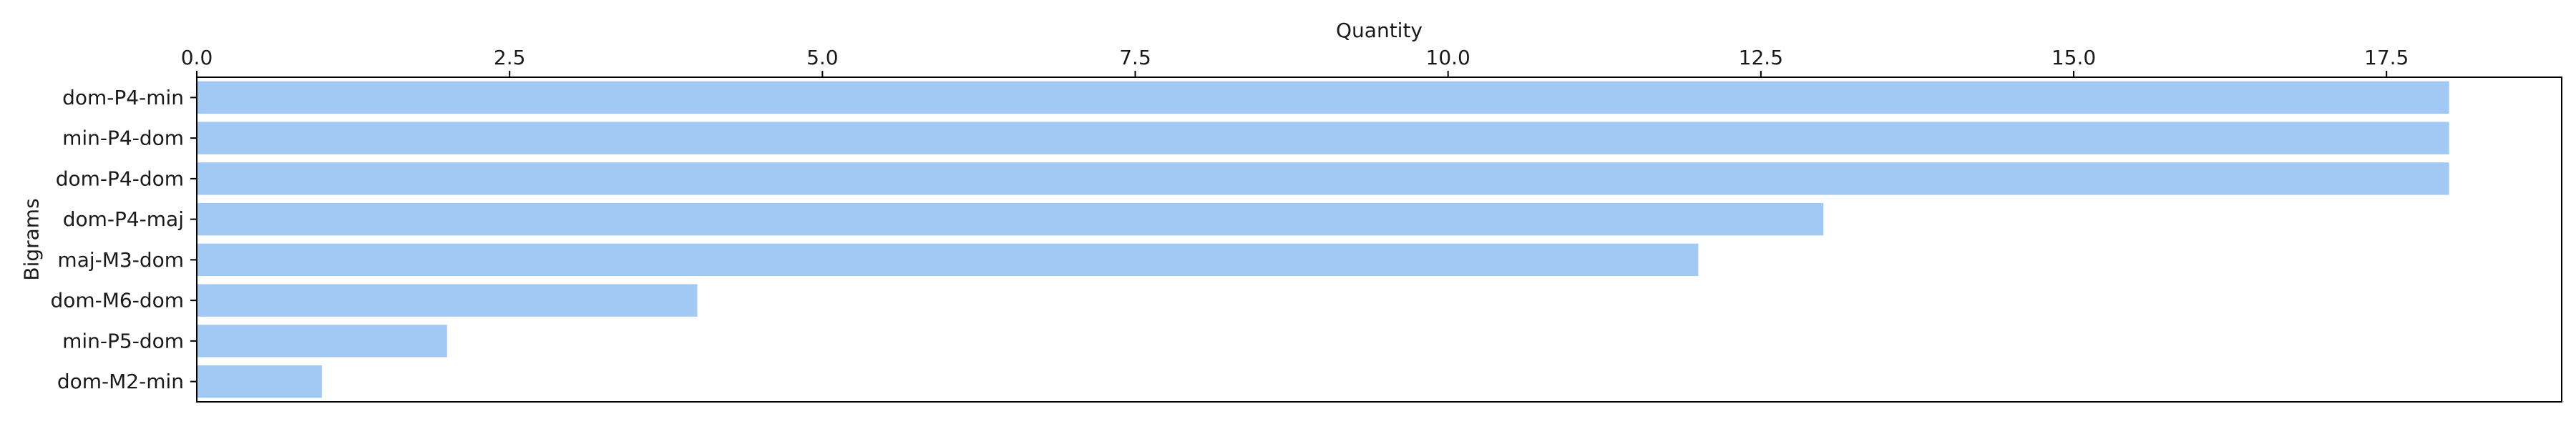 This screenshot has width=2576, height=429. Describe the element at coordinates (120, 381) in the screenshot. I see `y-tick-label: dom-M2-min` at that location.